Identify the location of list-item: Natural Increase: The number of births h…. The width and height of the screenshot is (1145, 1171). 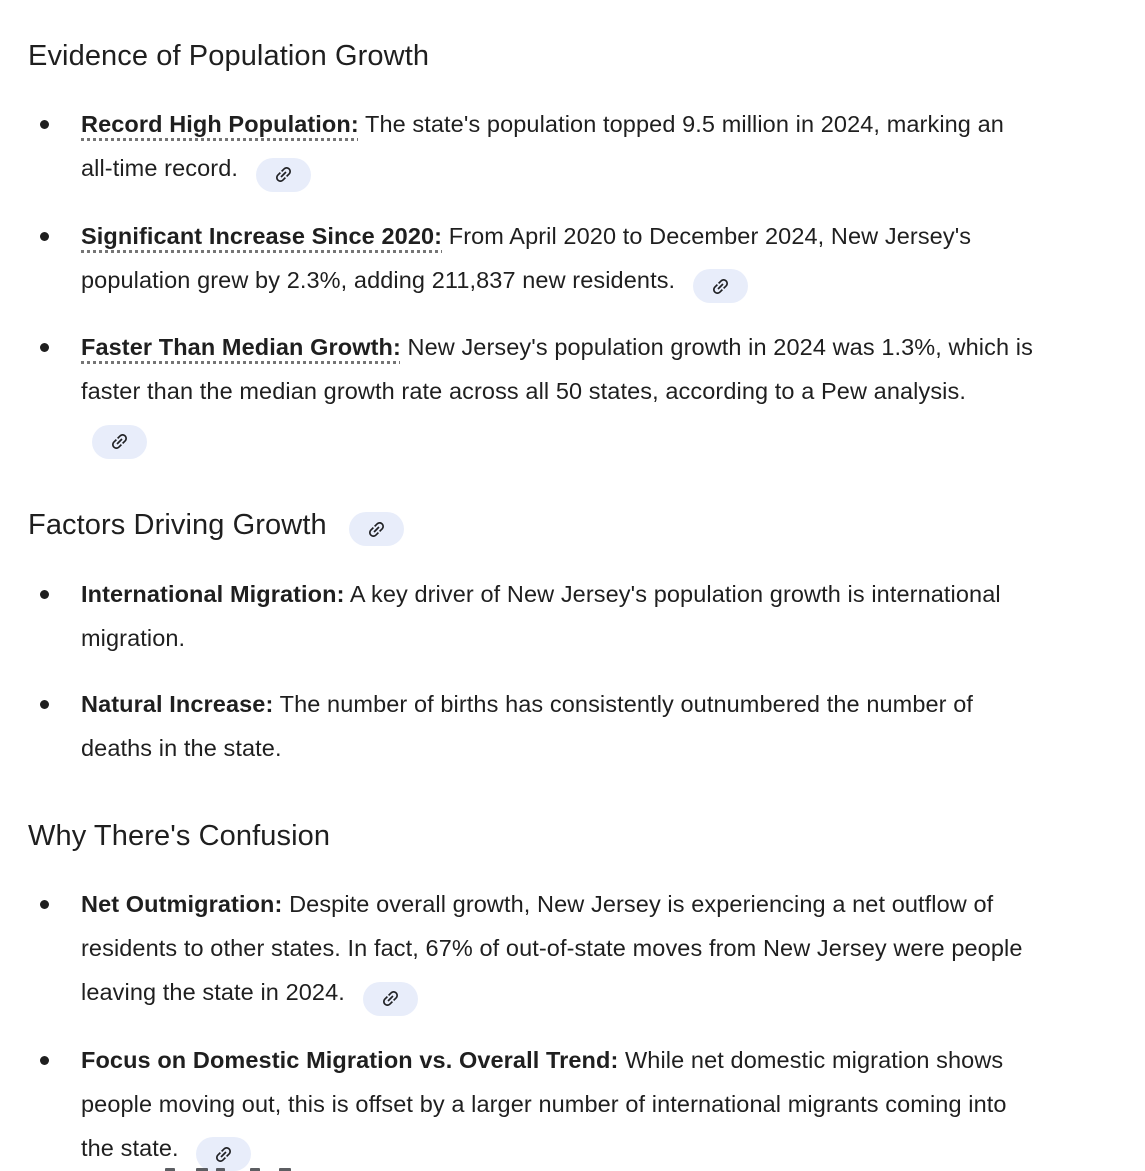
(533, 726).